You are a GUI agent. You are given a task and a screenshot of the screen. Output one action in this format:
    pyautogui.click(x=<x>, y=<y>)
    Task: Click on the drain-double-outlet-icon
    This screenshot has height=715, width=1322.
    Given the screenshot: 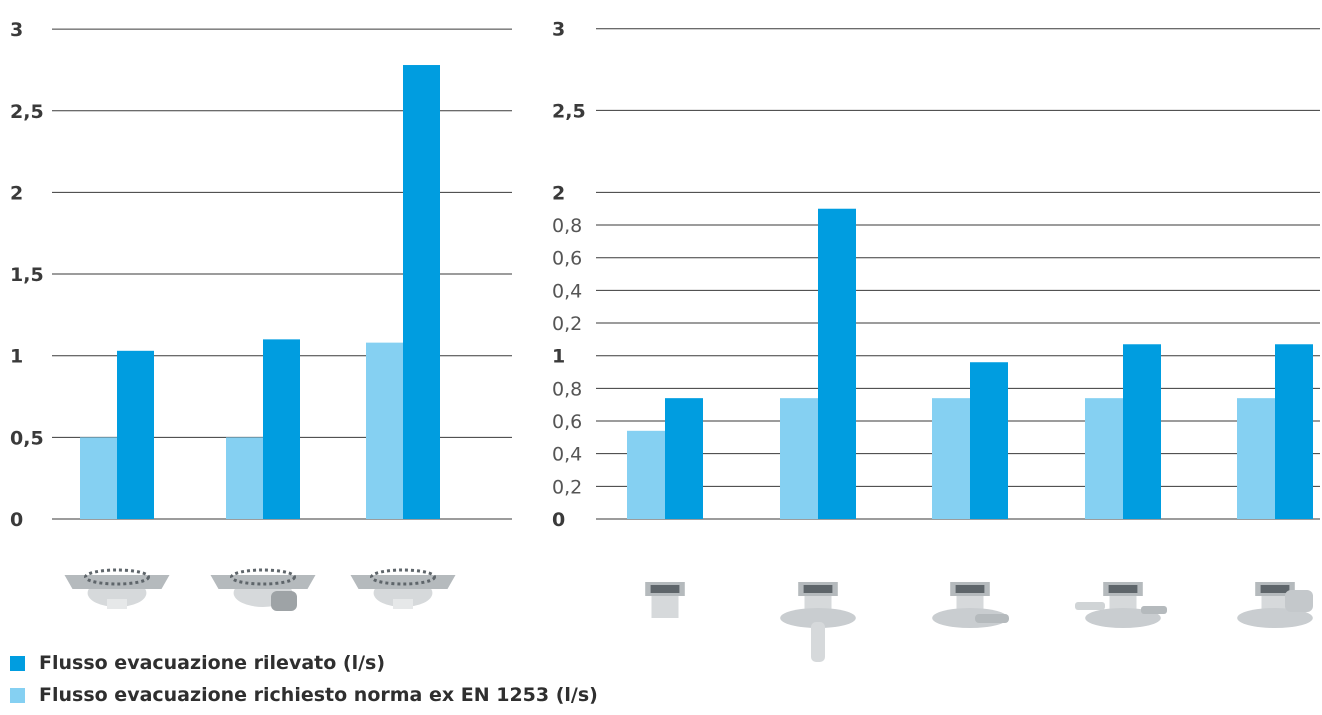 What is the action you would take?
    pyautogui.click(x=1121, y=605)
    